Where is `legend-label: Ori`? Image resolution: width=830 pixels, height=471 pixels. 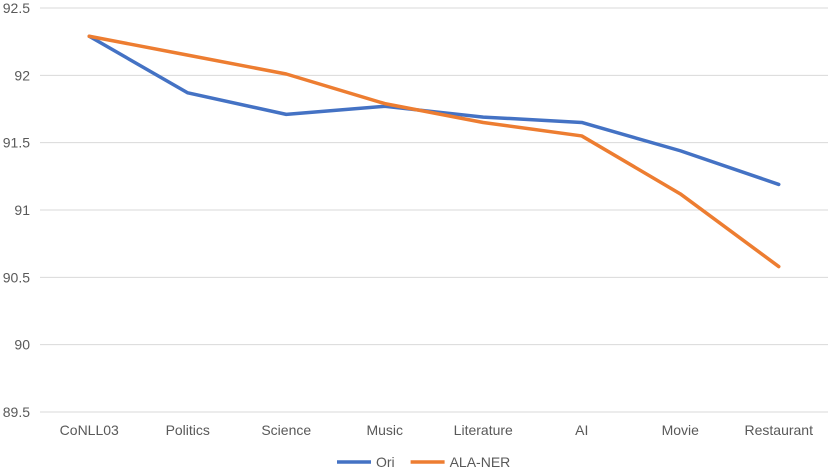 legend-label: Ori is located at coordinates (385, 462).